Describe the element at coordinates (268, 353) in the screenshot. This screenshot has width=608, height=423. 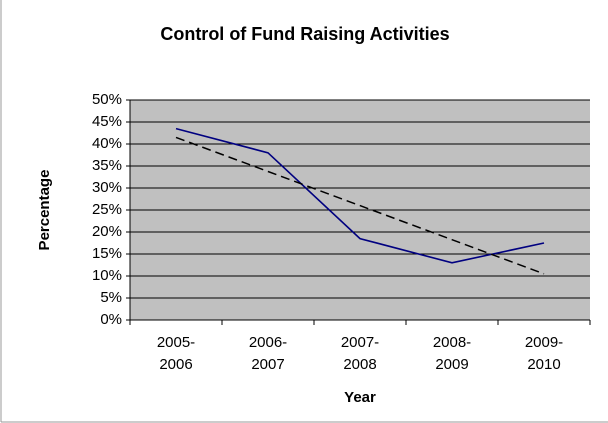
I see `x-tick-label: 2006-2007` at that location.